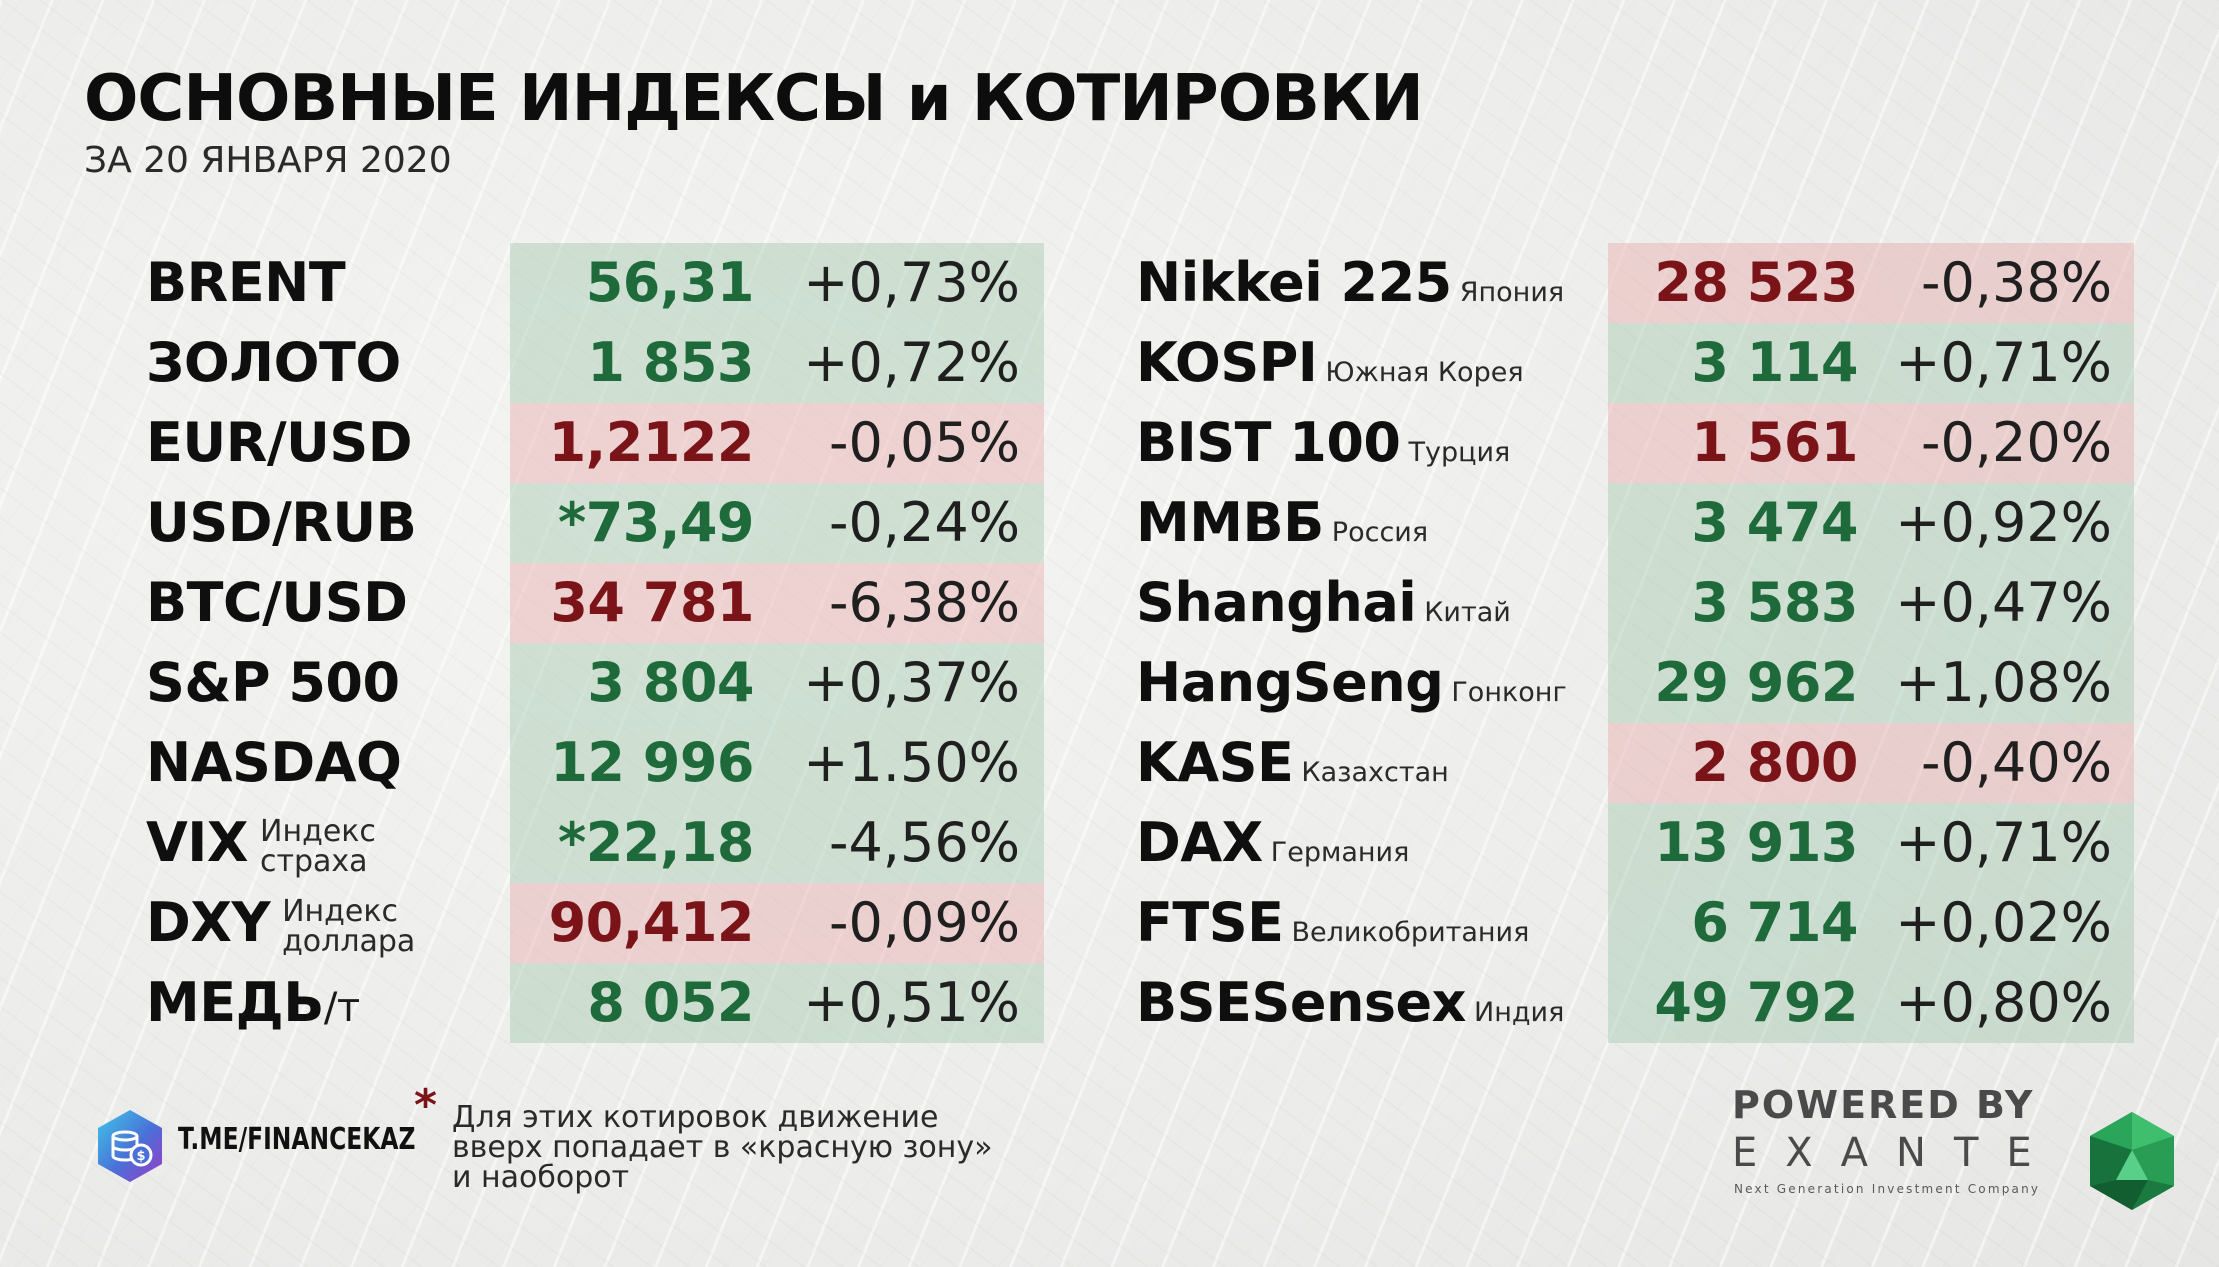 This screenshot has height=1267, width=2219. I want to click on instrument-name: NASDAQ, so click(274, 763).